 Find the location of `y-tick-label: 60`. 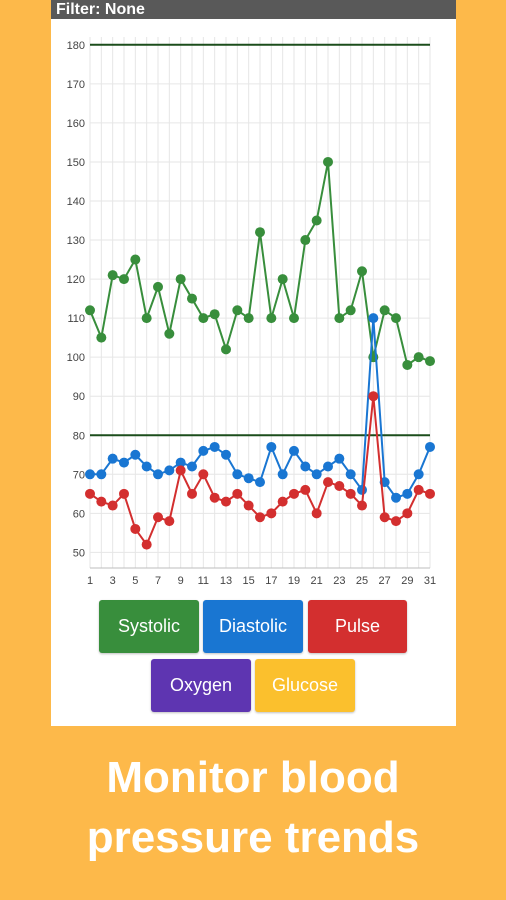

y-tick-label: 60 is located at coordinates (79, 514).